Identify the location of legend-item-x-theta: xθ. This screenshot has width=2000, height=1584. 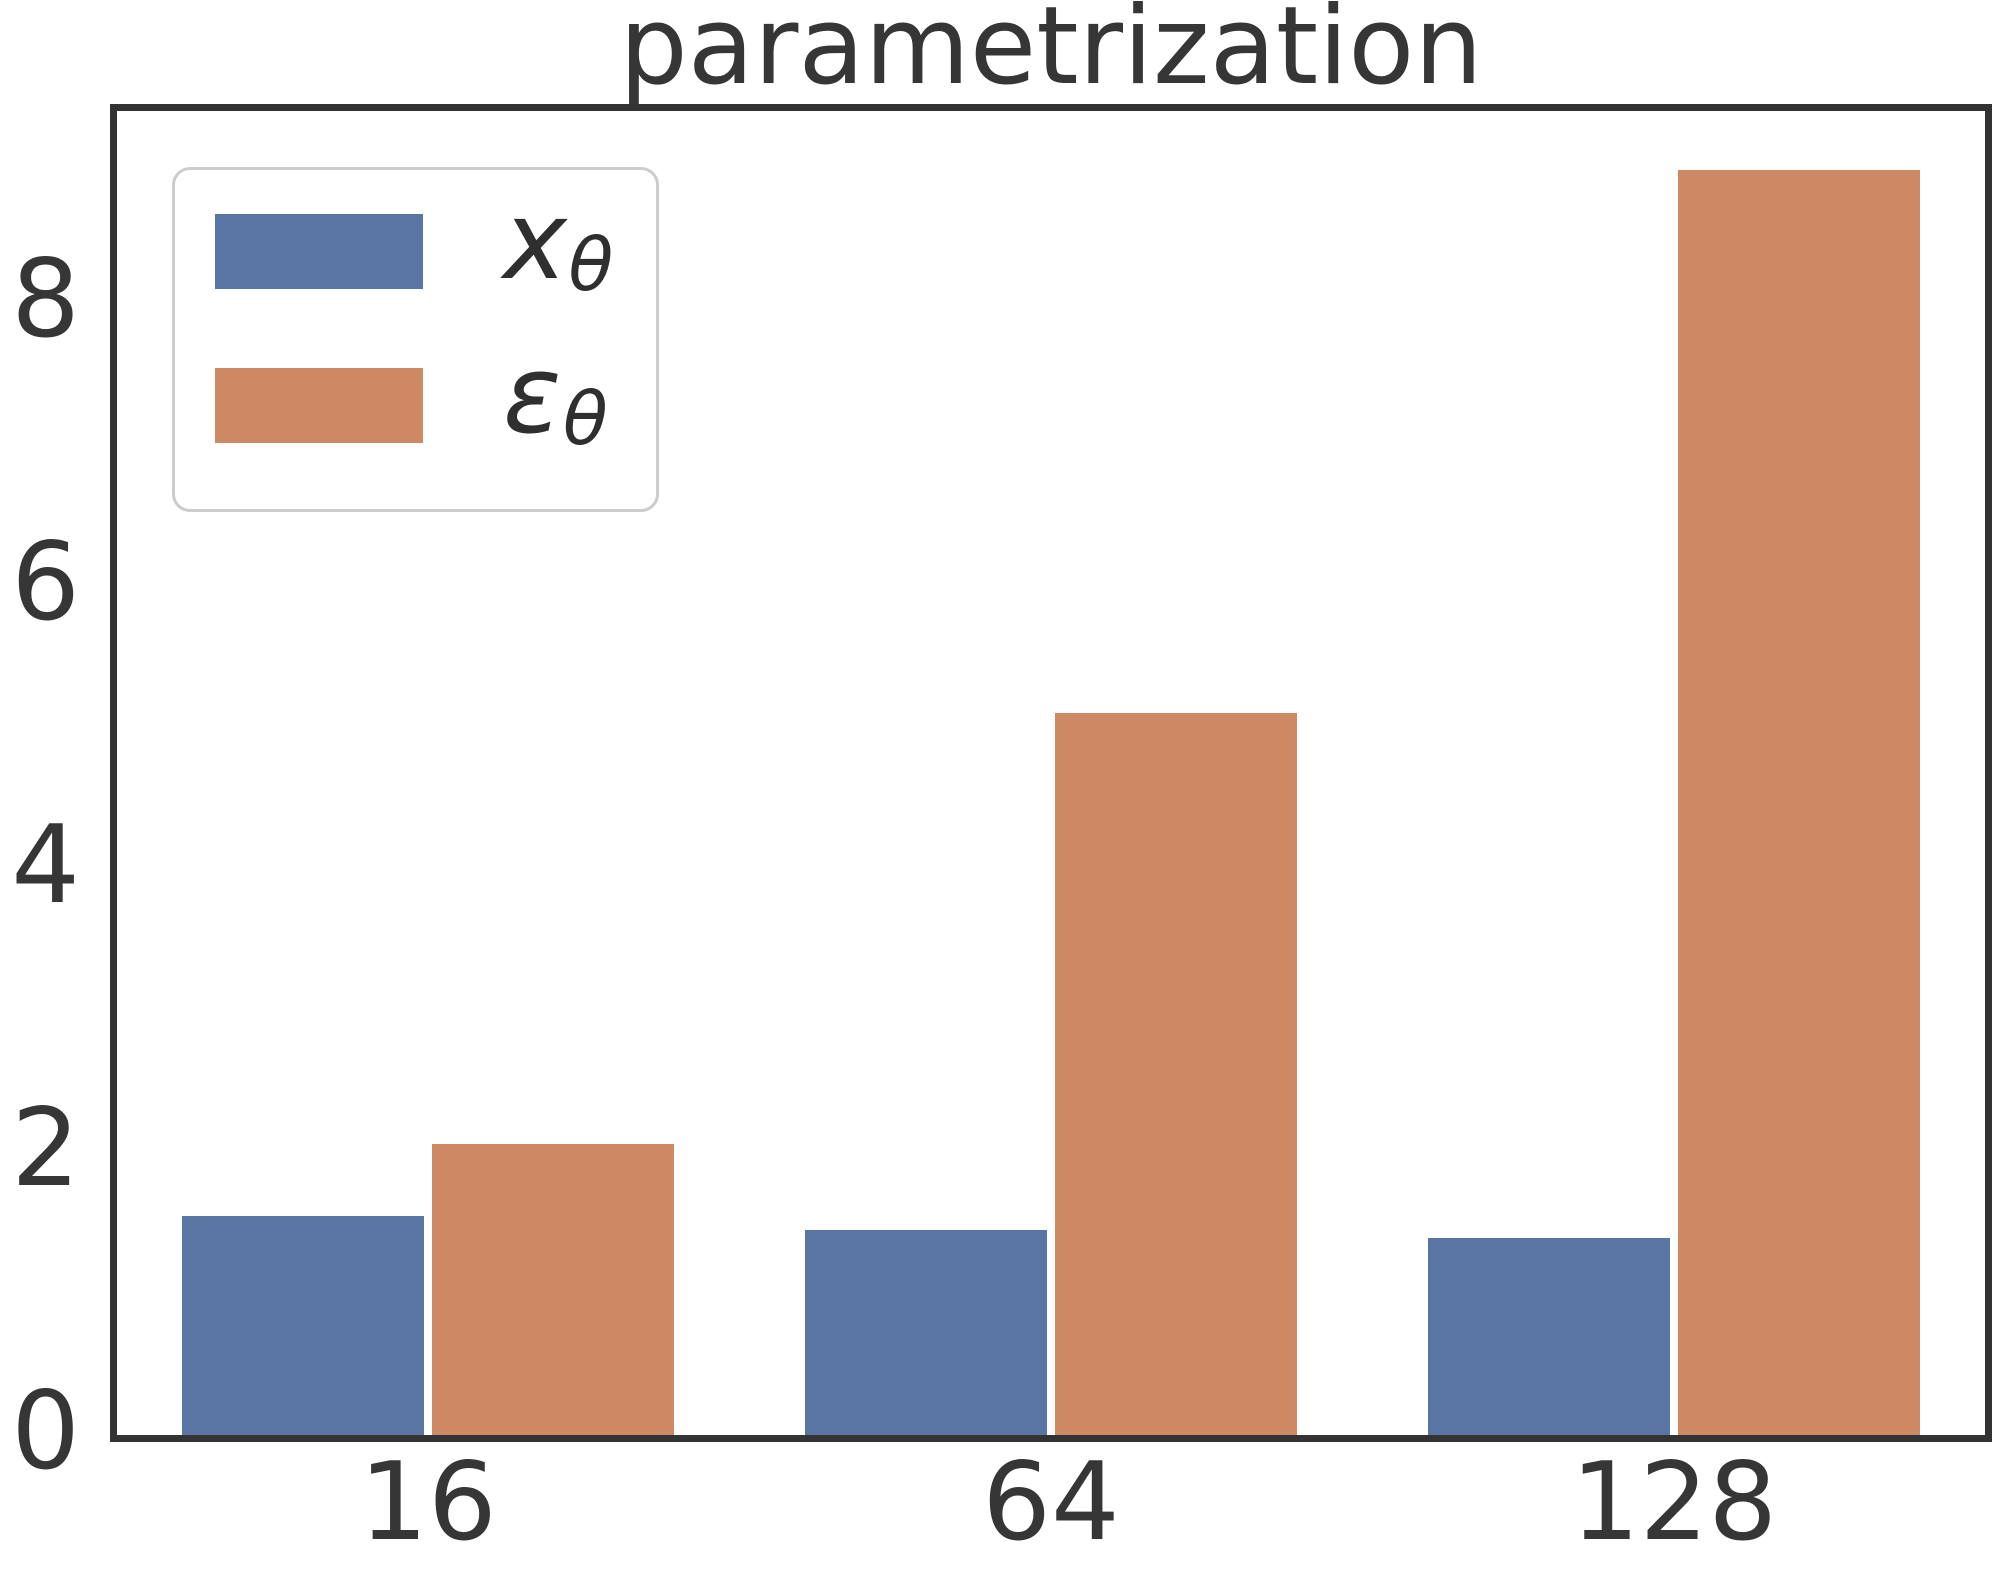
(415, 248).